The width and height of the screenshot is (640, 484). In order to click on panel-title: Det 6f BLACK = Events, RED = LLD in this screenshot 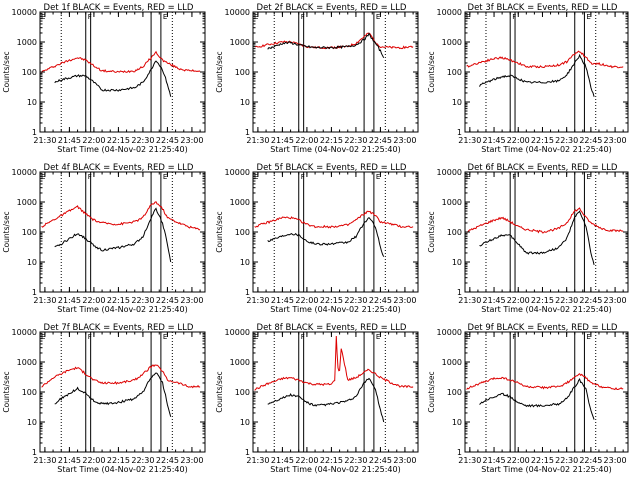, I will do `click(543, 168)`.